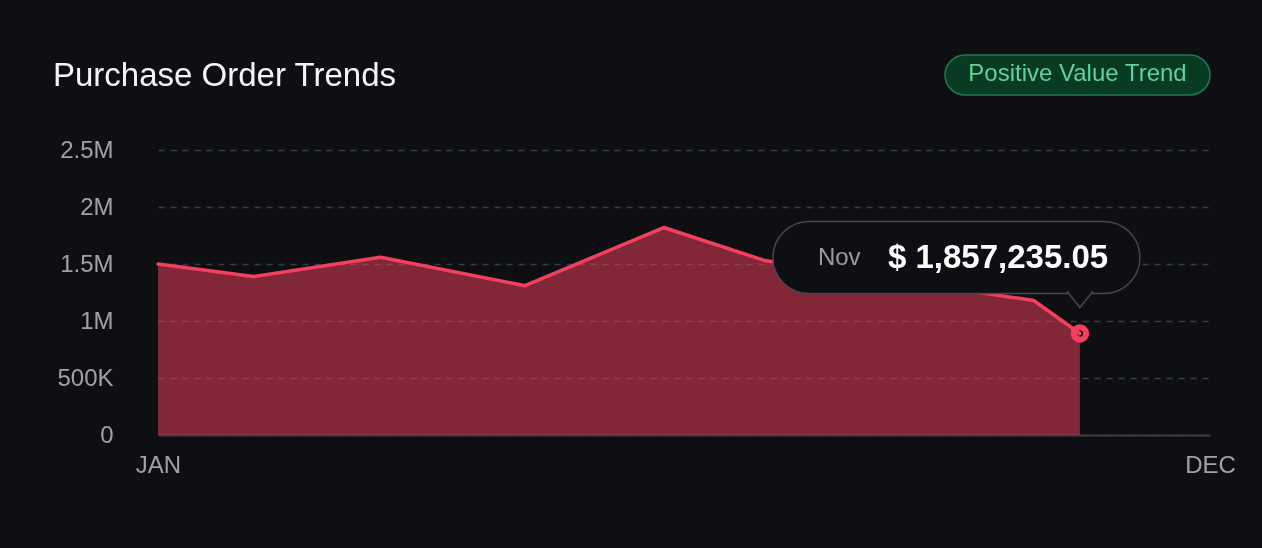 Image resolution: width=1262 pixels, height=548 pixels. Describe the element at coordinates (97, 206) in the screenshot. I see `y-tick-label: 2M` at that location.